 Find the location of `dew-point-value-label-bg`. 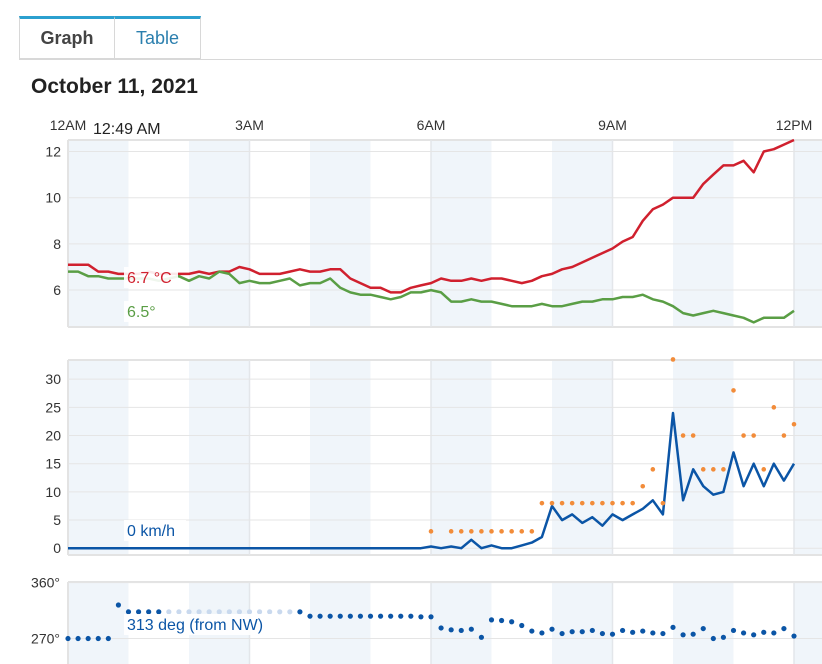

dew-point-value-label-bg is located at coordinates (142, 311).